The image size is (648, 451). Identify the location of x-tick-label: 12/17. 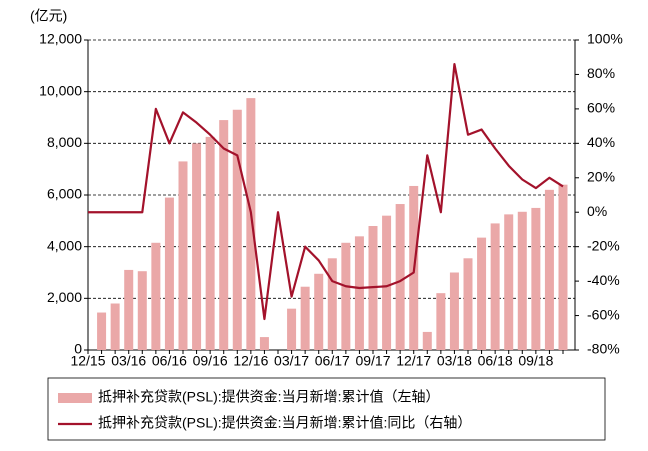
(413, 361).